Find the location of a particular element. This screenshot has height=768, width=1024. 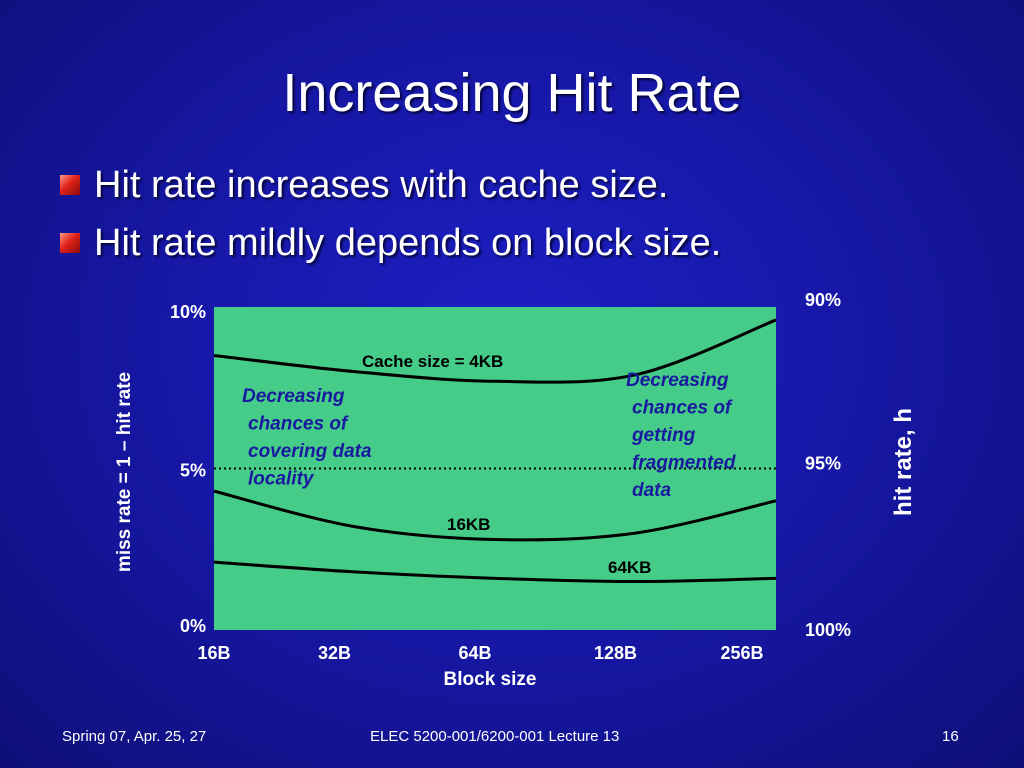

x-tick-label: 16B is located at coordinates (213, 653).